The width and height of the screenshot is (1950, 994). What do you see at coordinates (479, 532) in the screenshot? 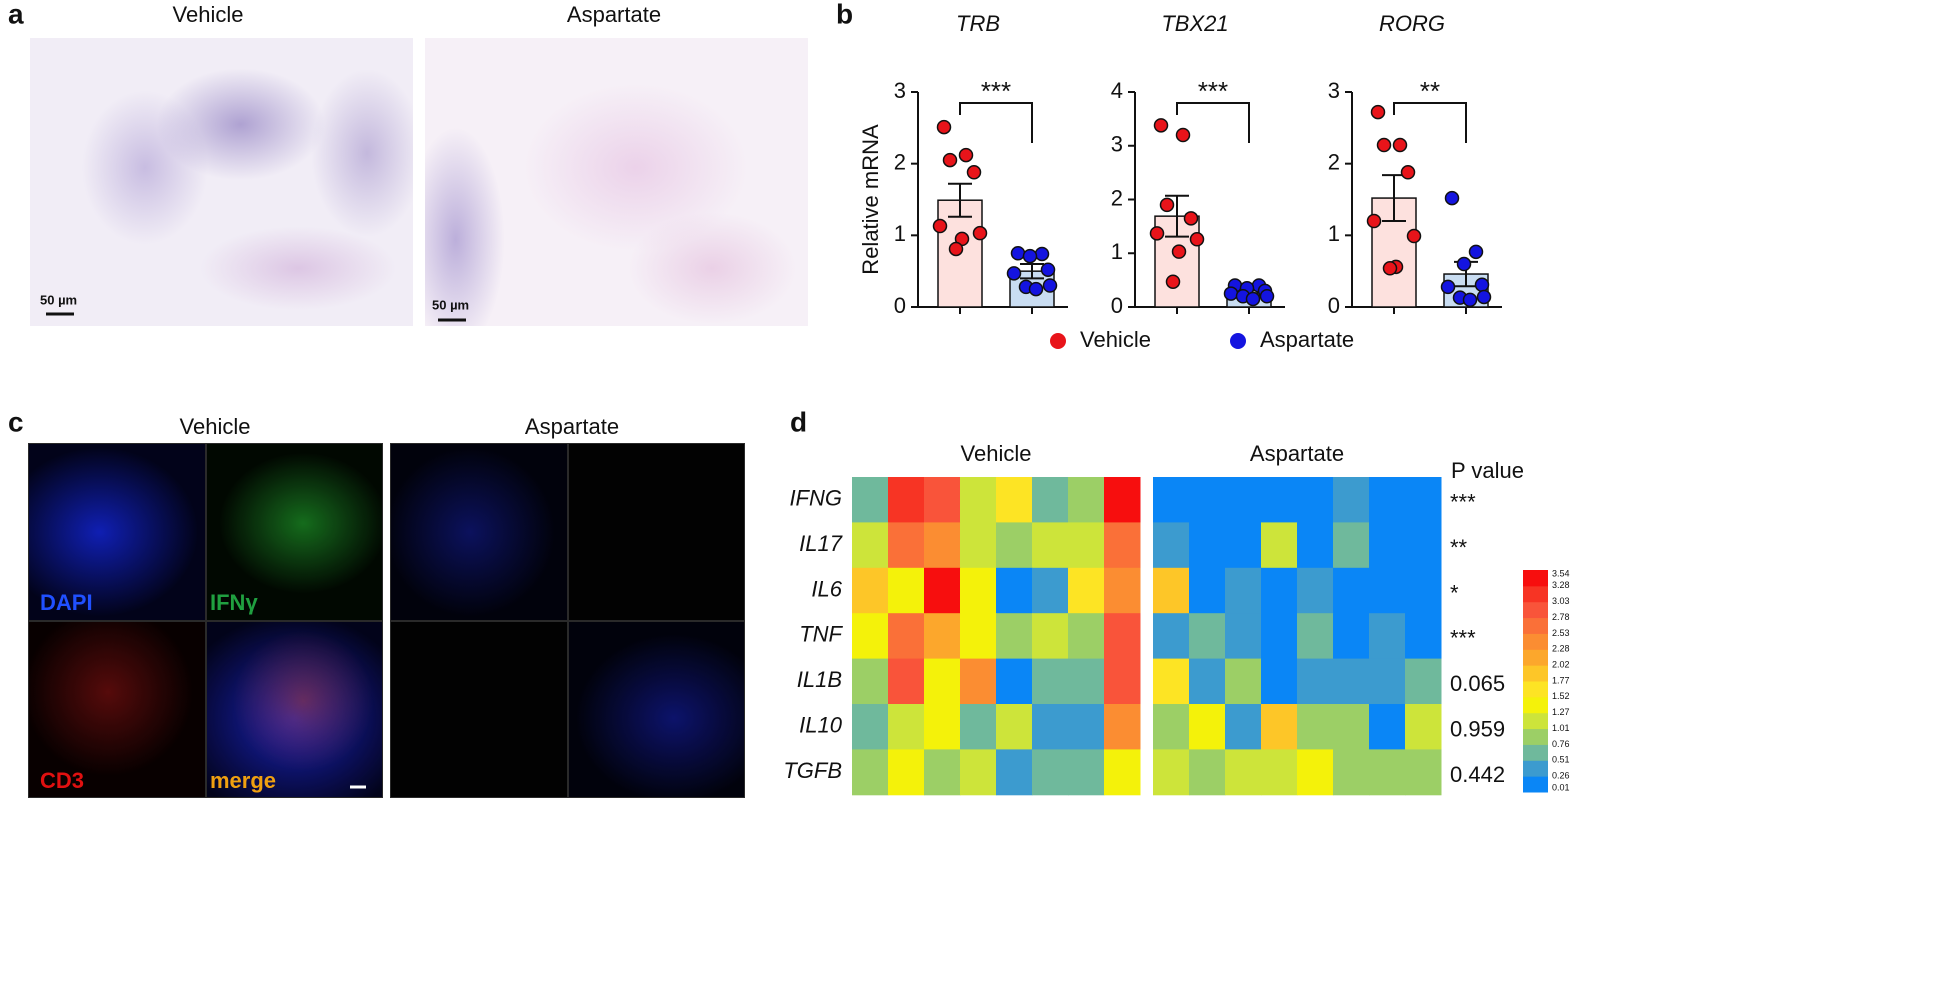
I see `channel-tile` at bounding box center [479, 532].